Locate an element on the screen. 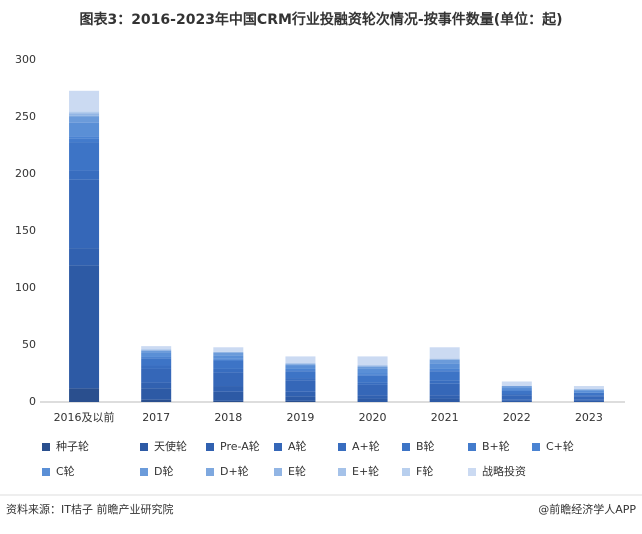 Image resolution: width=642 pixels, height=534 pixels. legend-label: B轮 is located at coordinates (425, 446).